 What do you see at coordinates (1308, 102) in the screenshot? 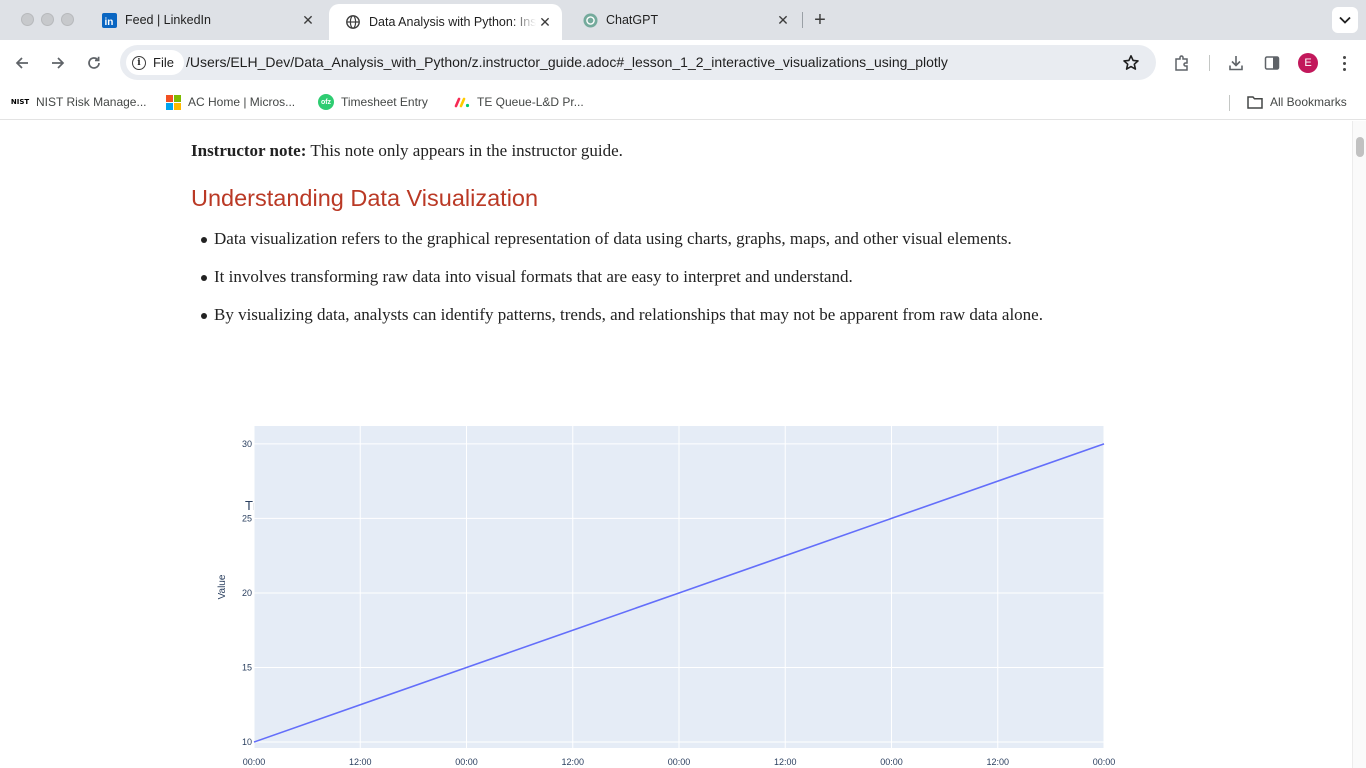
I see `all-bookmarks-label: All Bookmarks` at bounding box center [1308, 102].